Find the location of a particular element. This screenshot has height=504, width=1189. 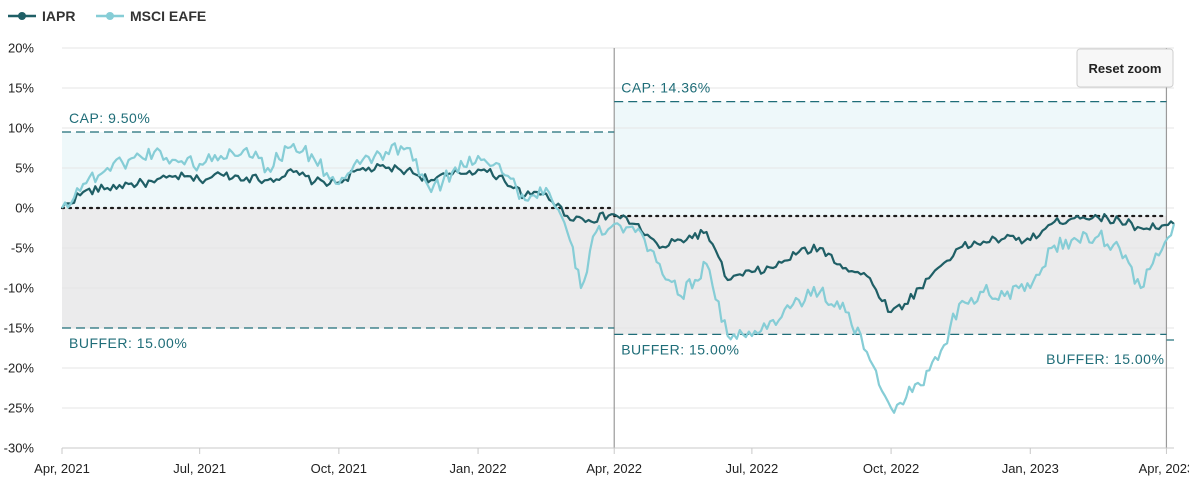

x-tick-label: Jul, 2022 is located at coordinates (752, 468).